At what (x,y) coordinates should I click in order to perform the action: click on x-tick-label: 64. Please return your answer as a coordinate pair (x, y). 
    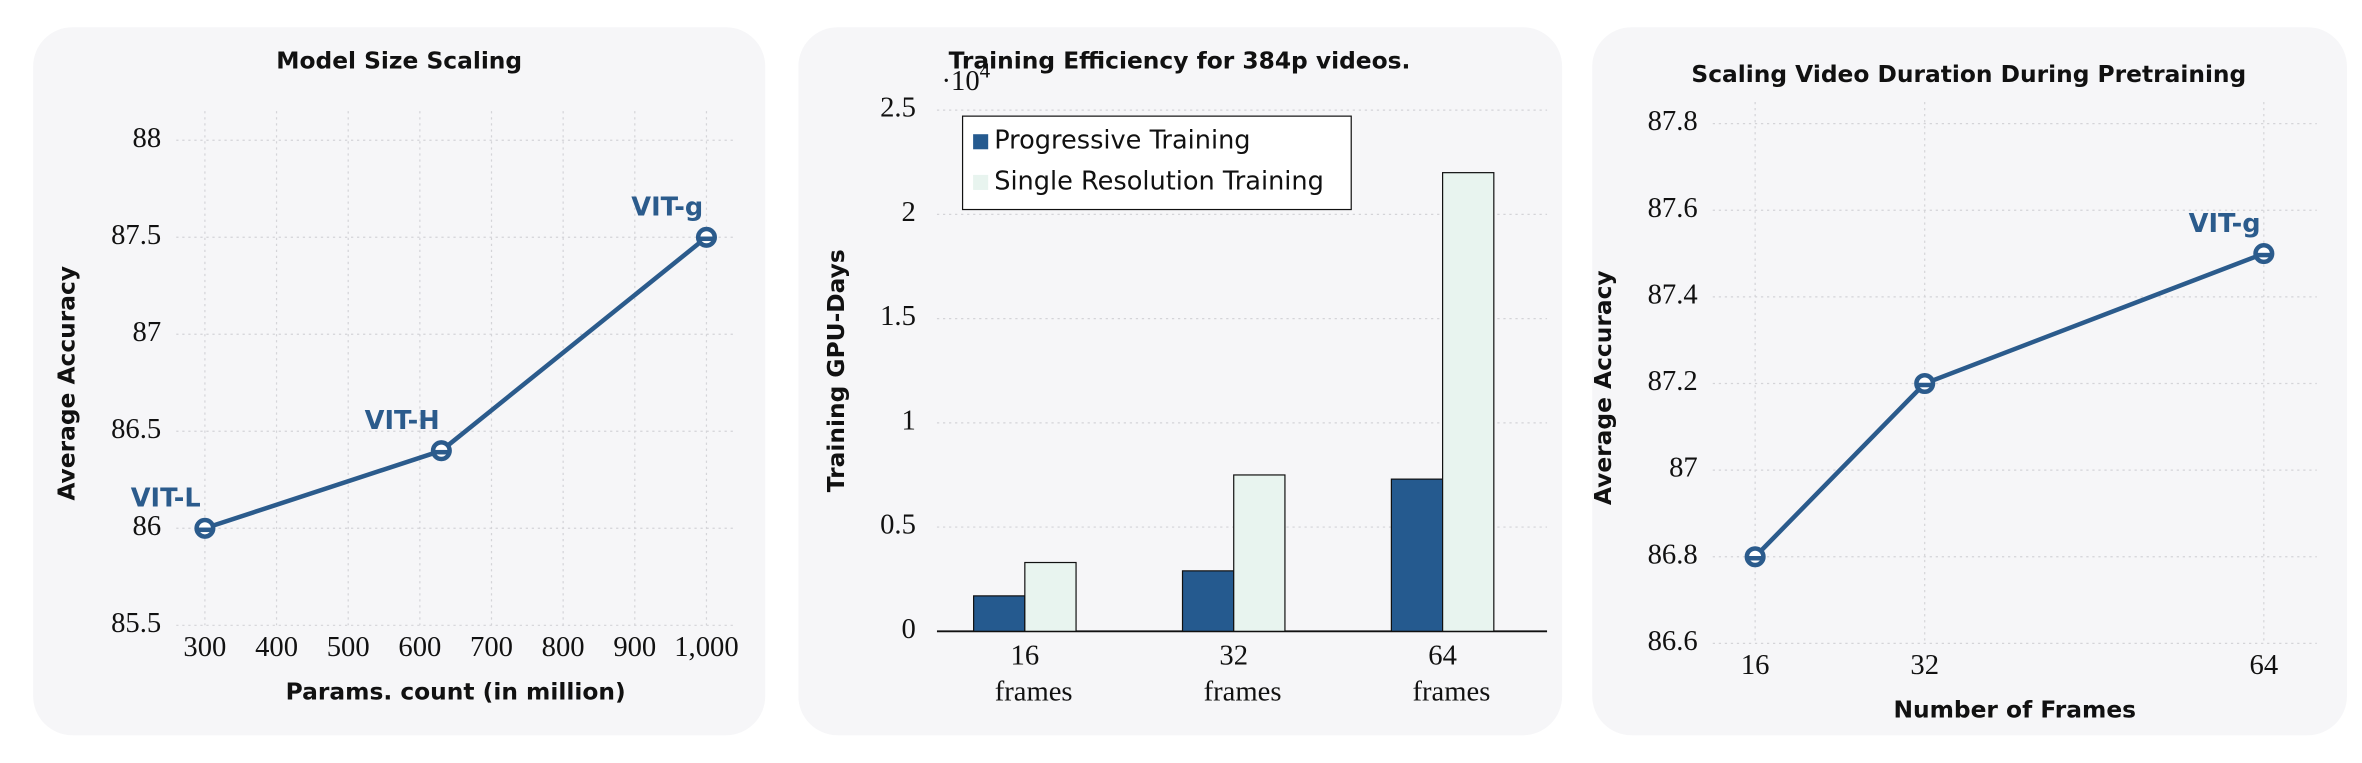
    Looking at the image, I should click on (2264, 665).